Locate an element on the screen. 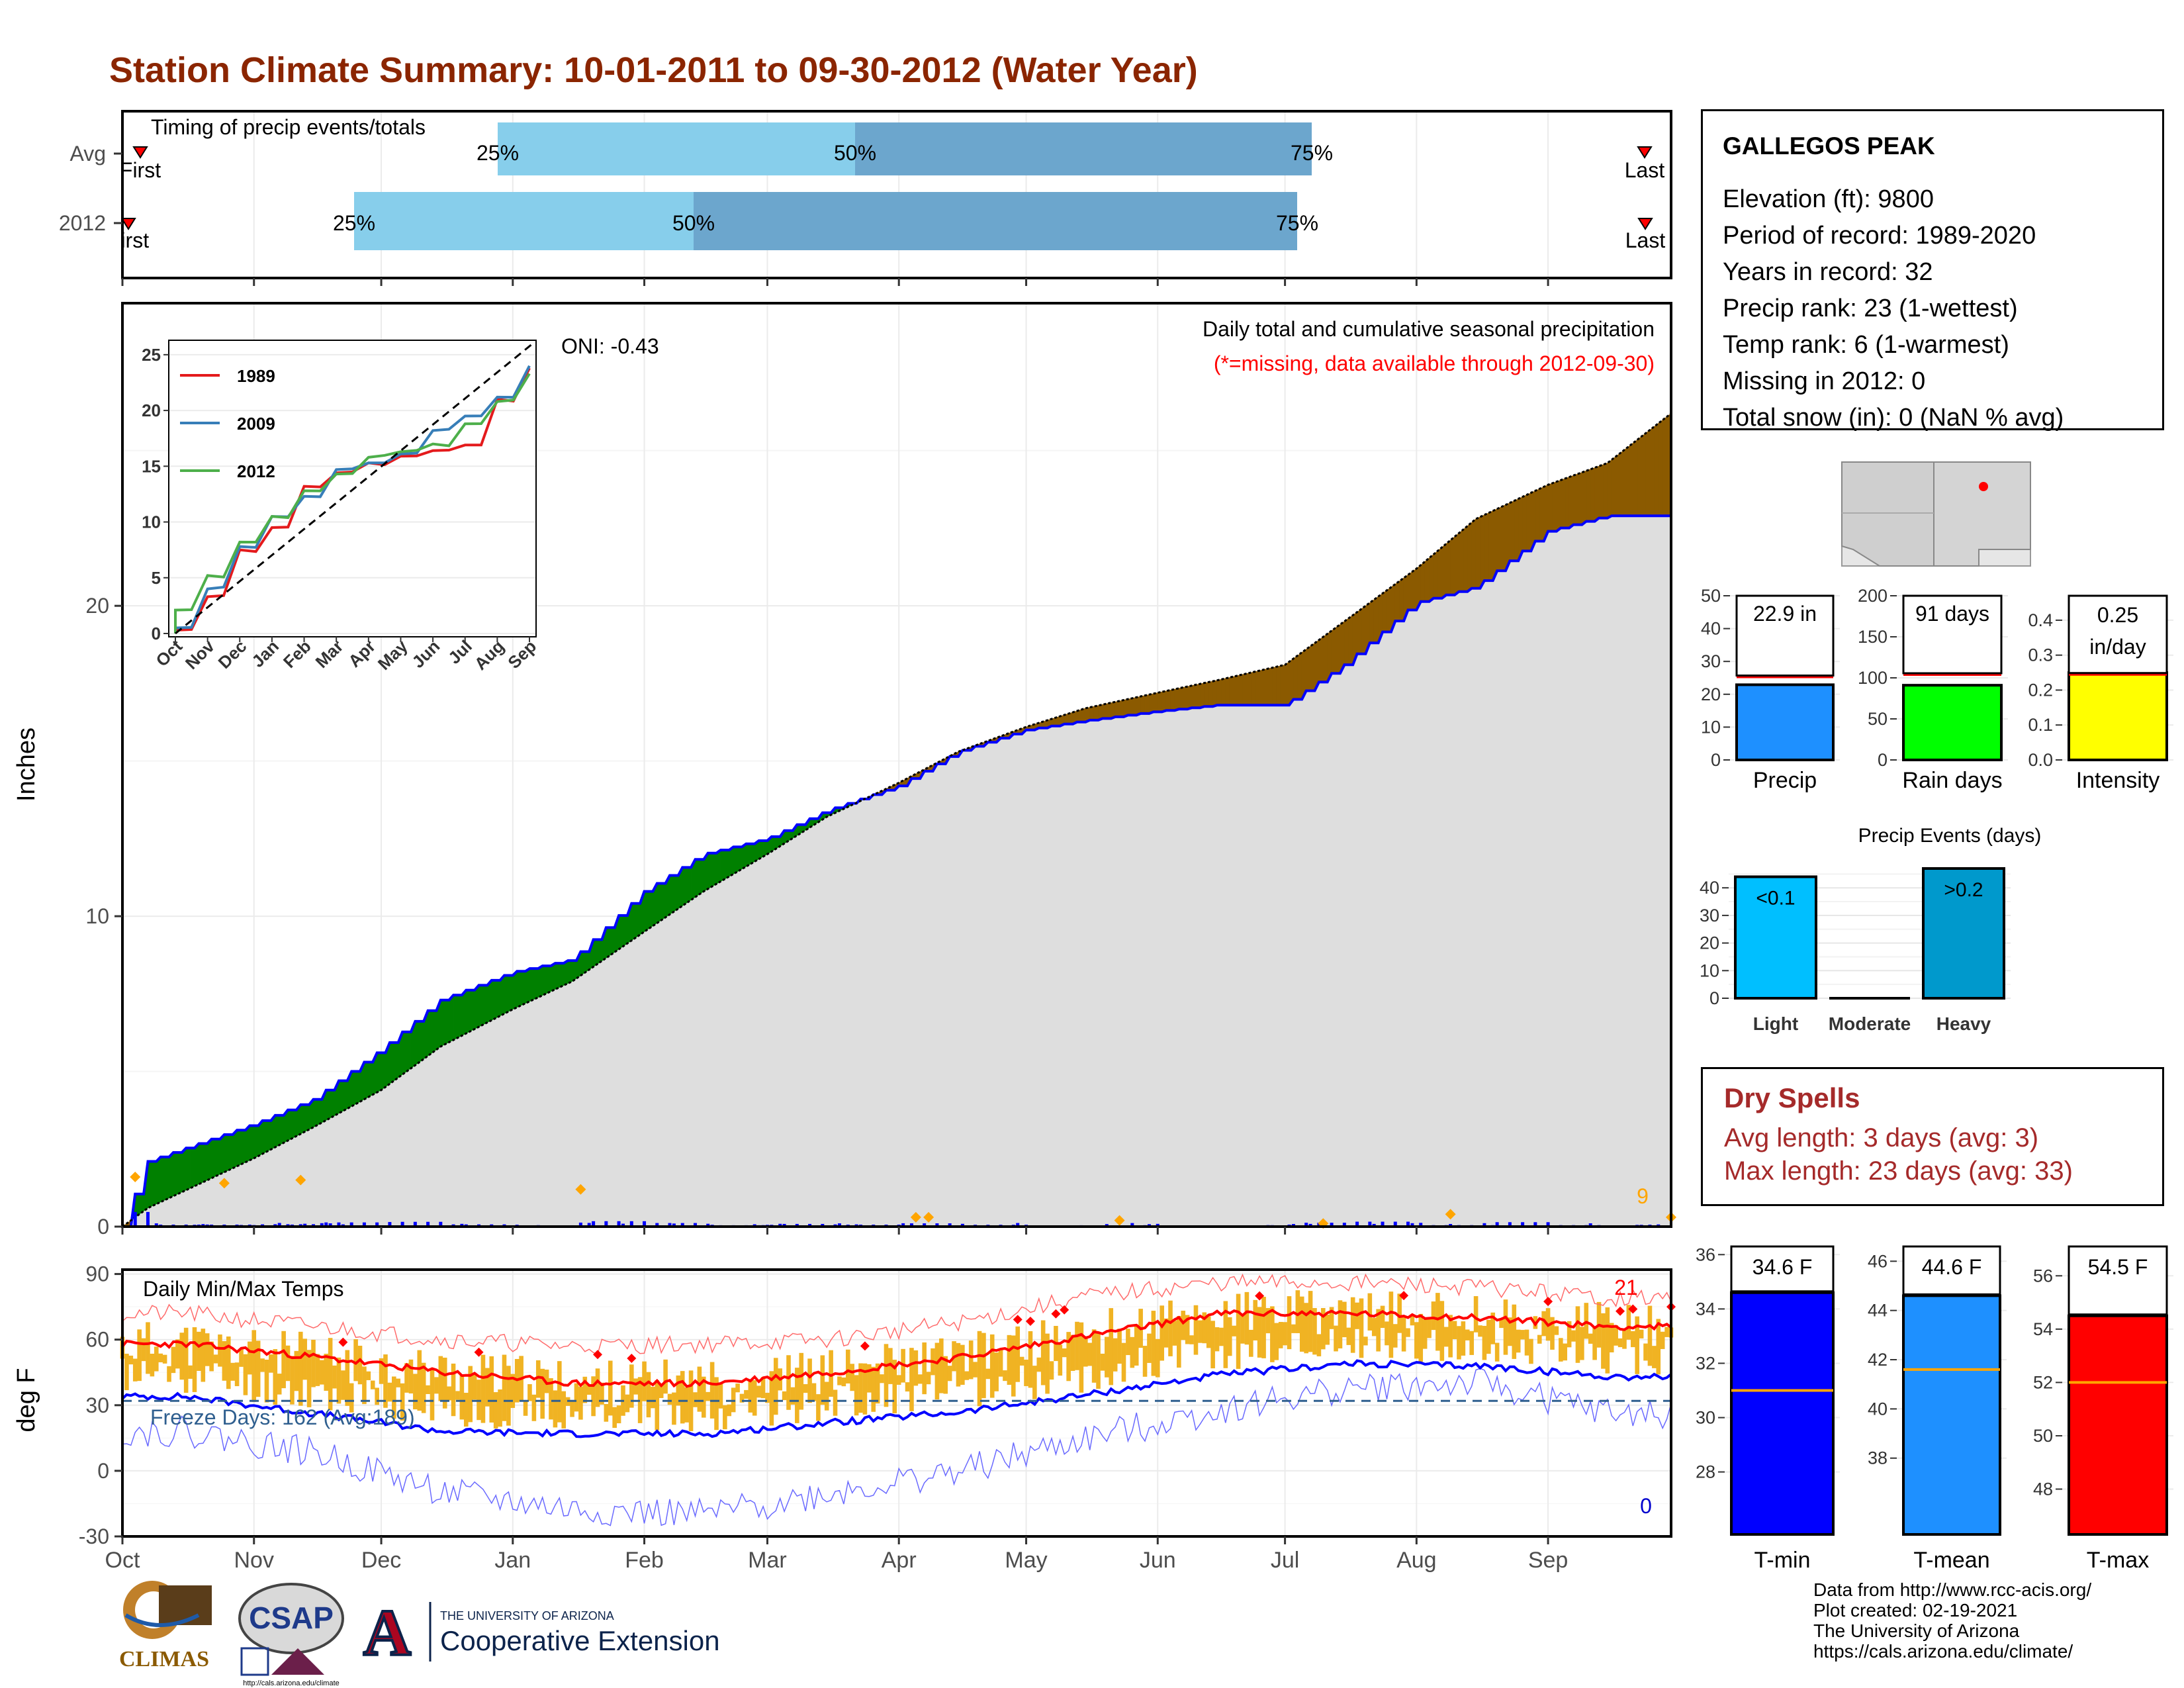 Image resolution: width=2184 pixels, height=1688 pixels. inset-series-2009 is located at coordinates (353, 499).